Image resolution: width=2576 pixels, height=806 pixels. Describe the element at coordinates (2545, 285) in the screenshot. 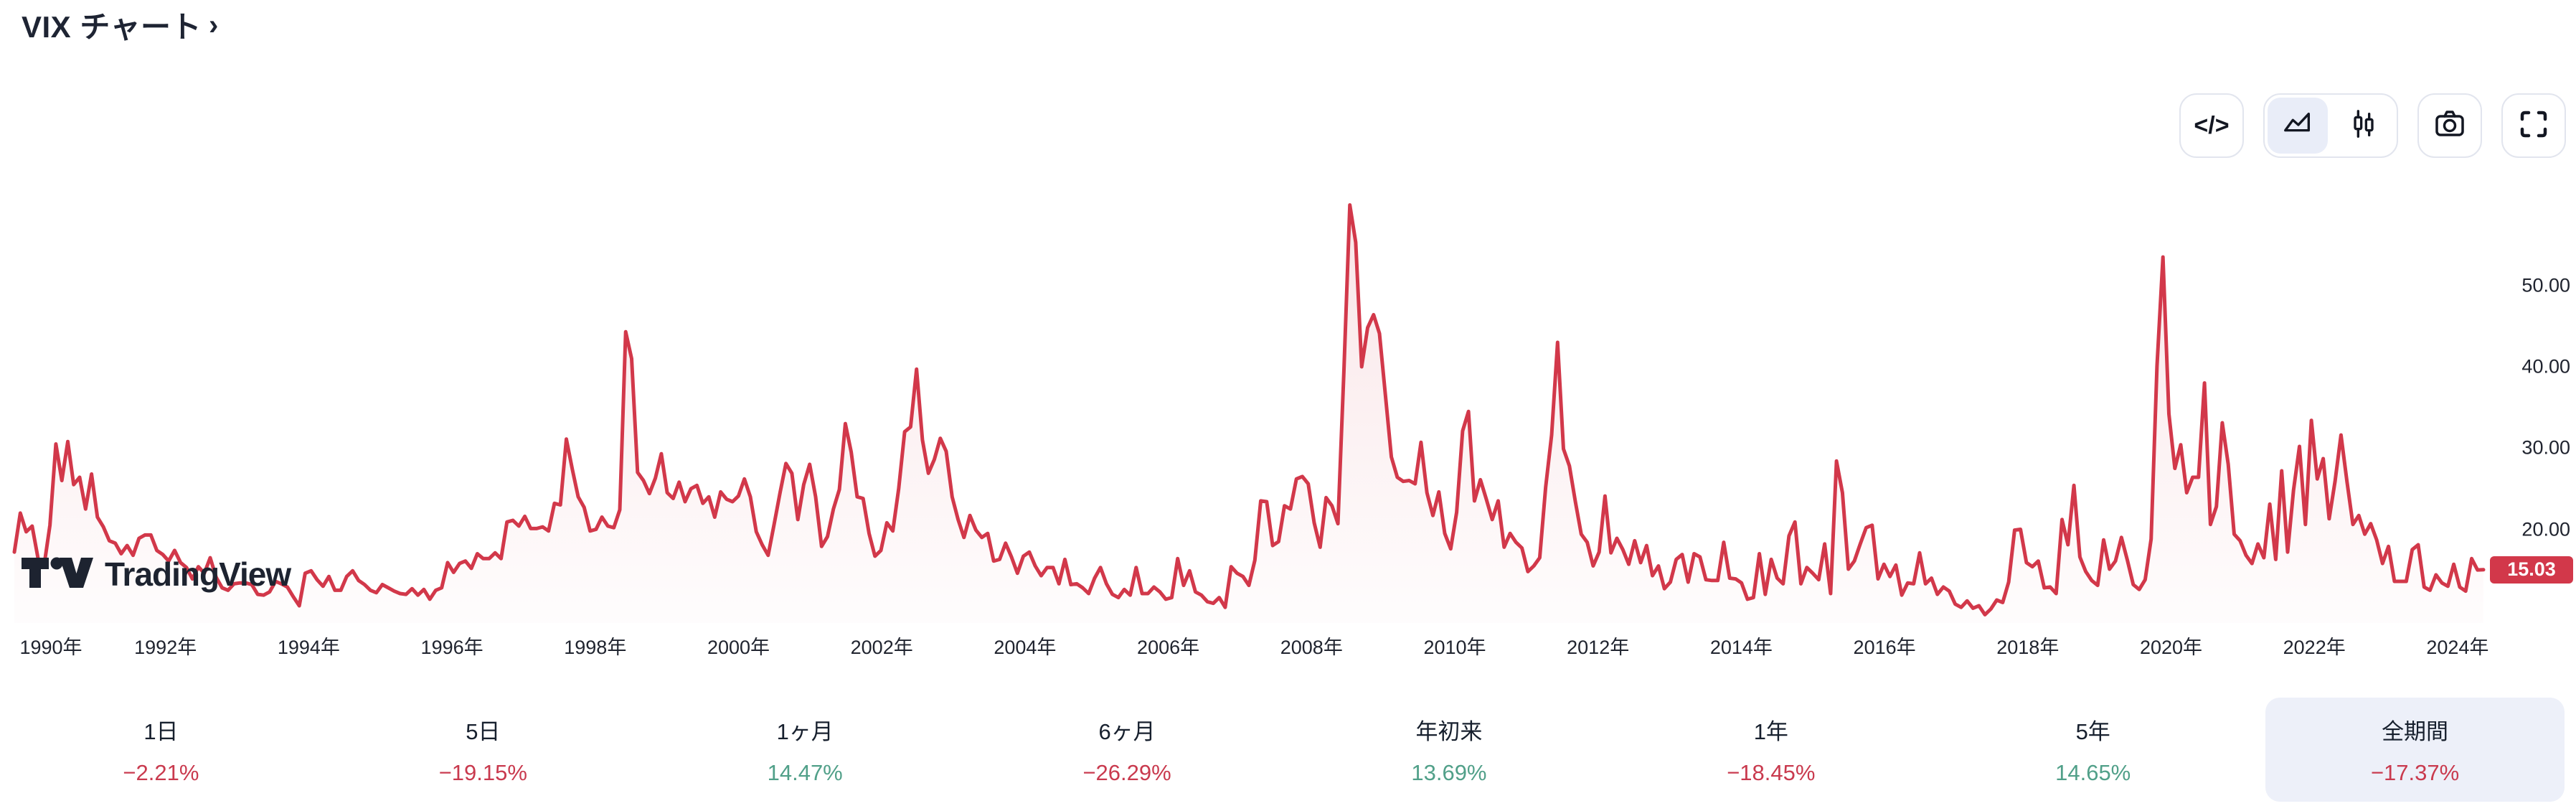

I see `y-axis-tick-label: 50.00` at that location.